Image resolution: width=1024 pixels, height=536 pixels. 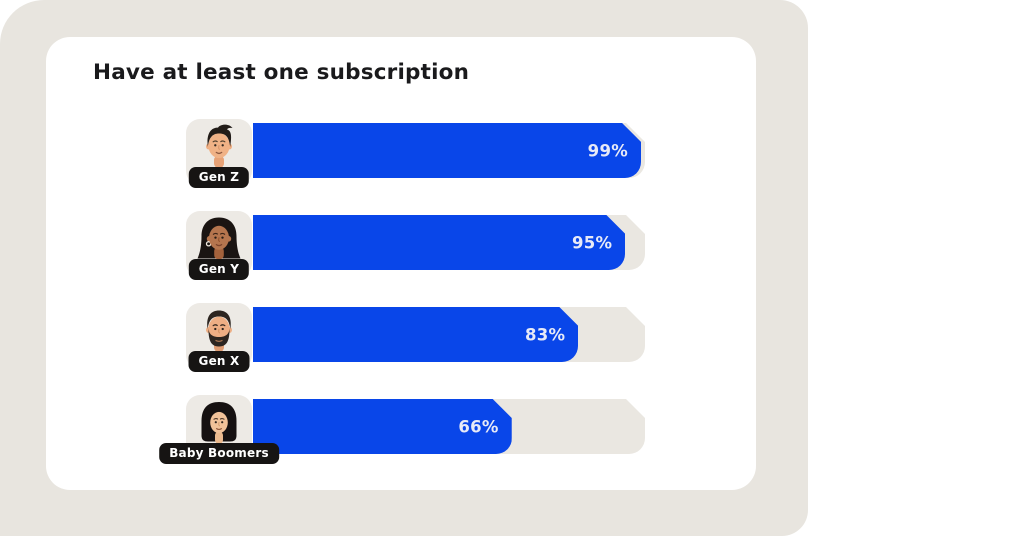 I want to click on bar-fill: 95%, so click(x=439, y=242).